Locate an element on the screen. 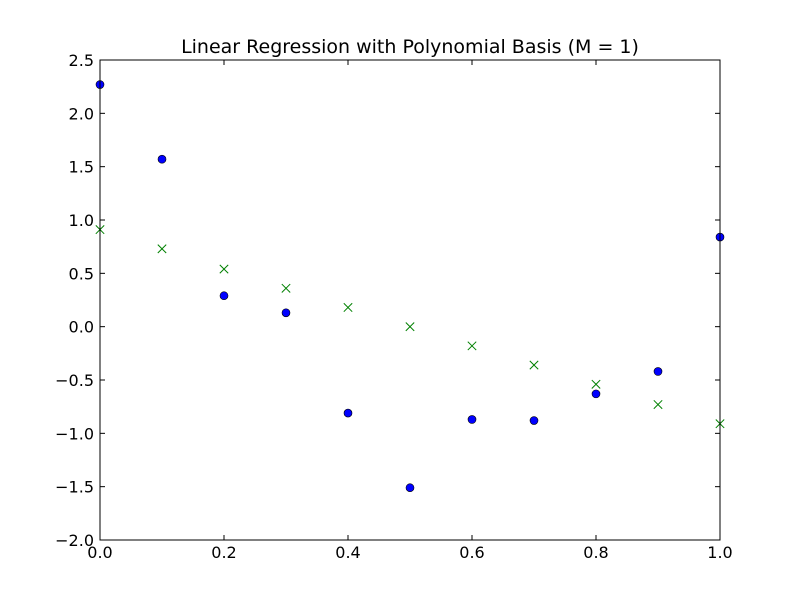 The height and width of the screenshot is (600, 800). y-tick-label: 0.0 is located at coordinates (81, 327).